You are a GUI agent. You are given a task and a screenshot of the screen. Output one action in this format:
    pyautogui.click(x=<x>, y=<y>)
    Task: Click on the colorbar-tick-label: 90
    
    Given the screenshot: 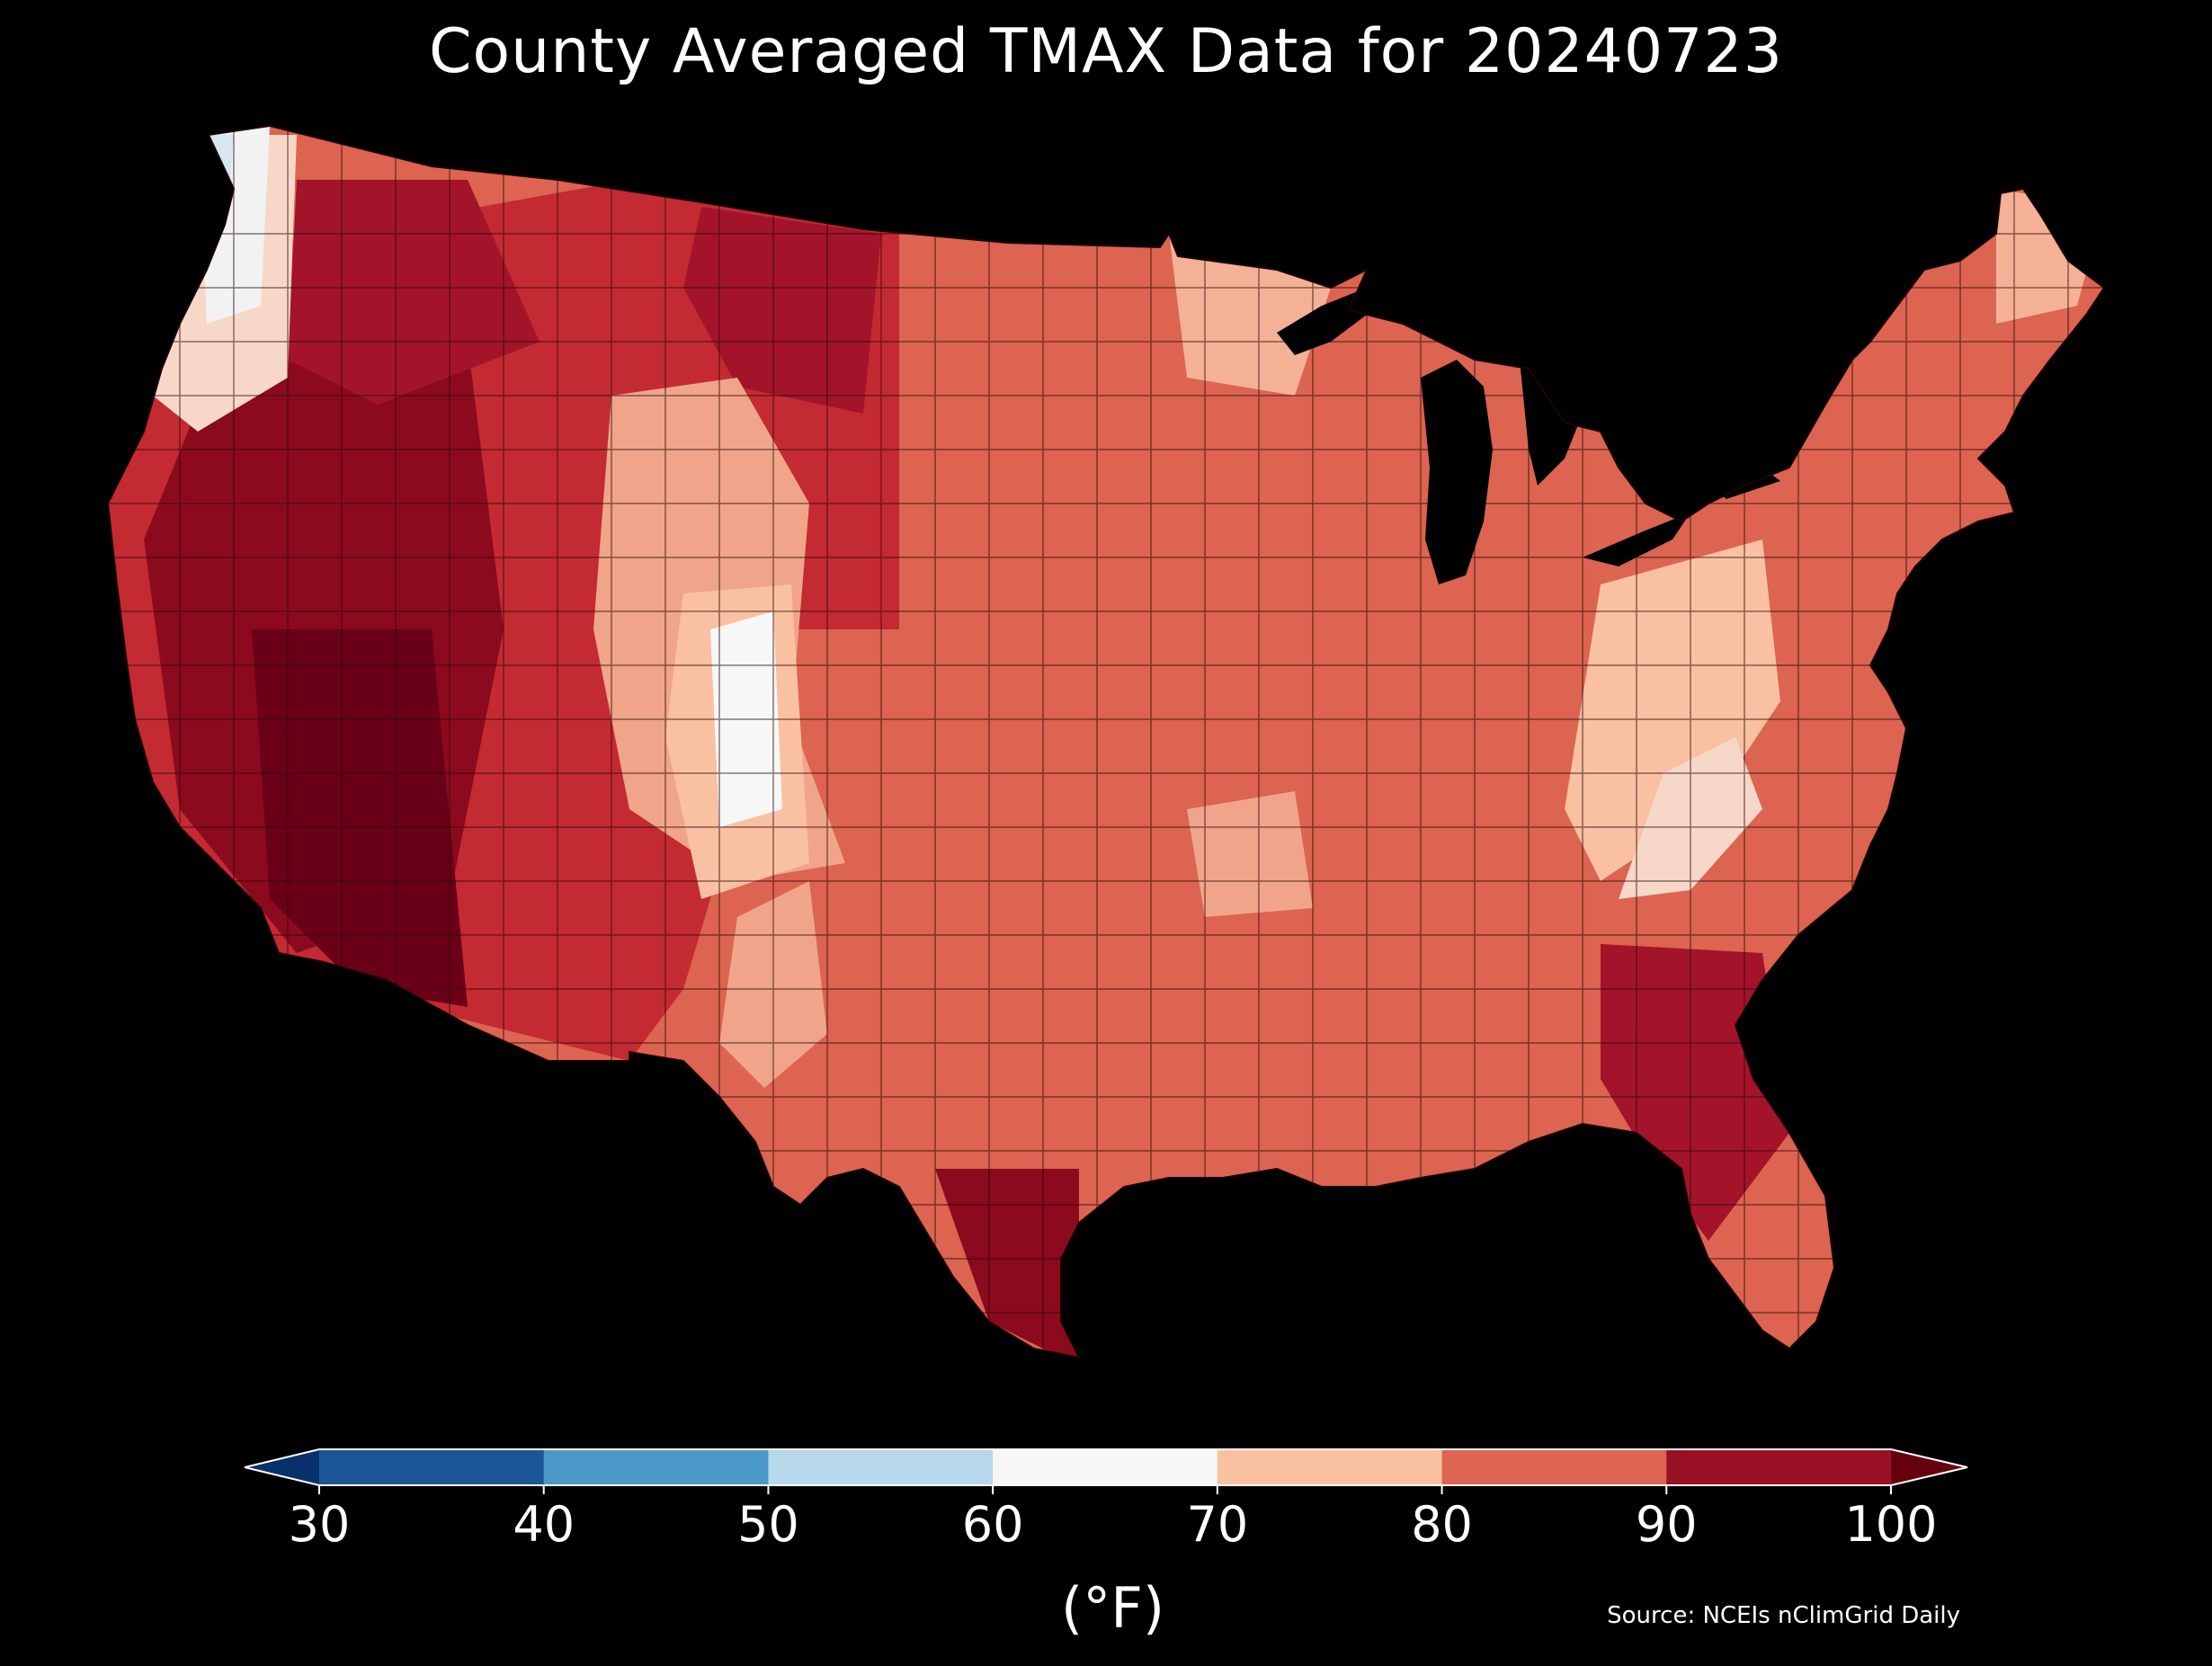 What is the action you would take?
    pyautogui.click(x=1667, y=1524)
    